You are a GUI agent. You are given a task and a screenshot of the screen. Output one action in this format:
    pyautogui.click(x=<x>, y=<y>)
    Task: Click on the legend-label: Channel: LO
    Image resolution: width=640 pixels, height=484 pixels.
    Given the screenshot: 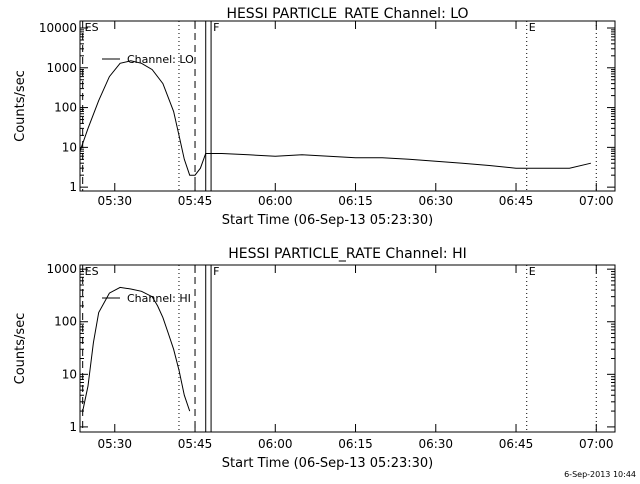 What is the action you would take?
    pyautogui.click(x=160, y=59)
    